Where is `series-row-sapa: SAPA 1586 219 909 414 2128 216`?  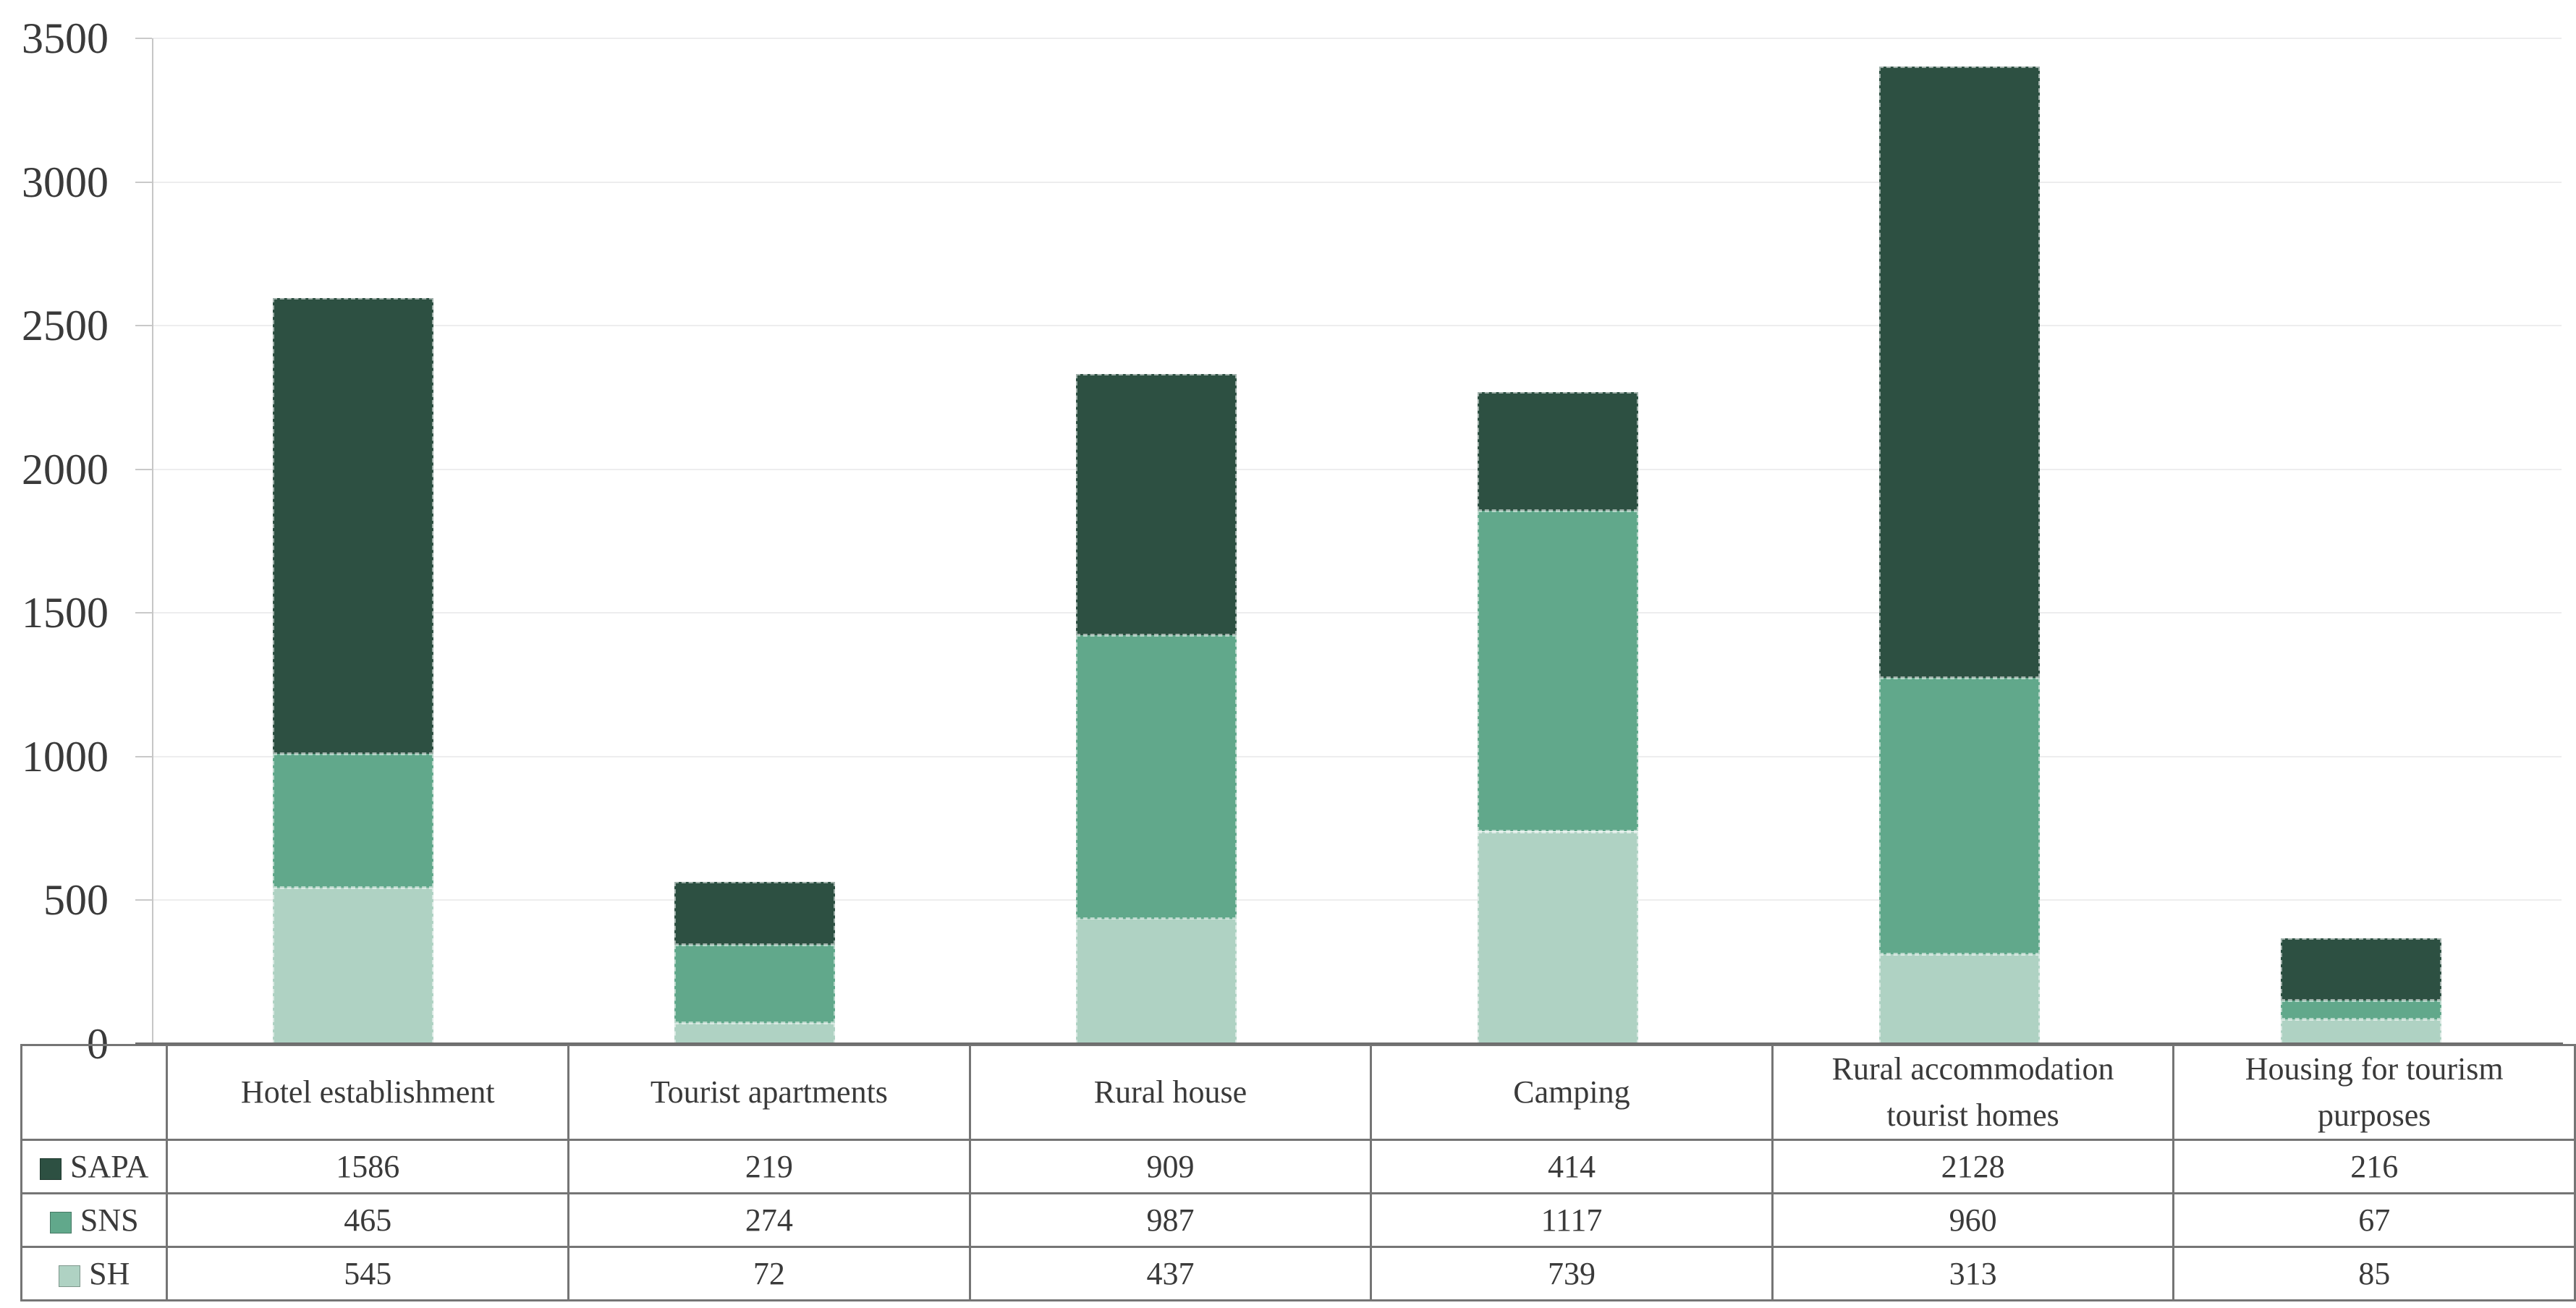
series-row-sapa: SAPA 1586 219 909 414 2128 216 is located at coordinates (1298, 1166).